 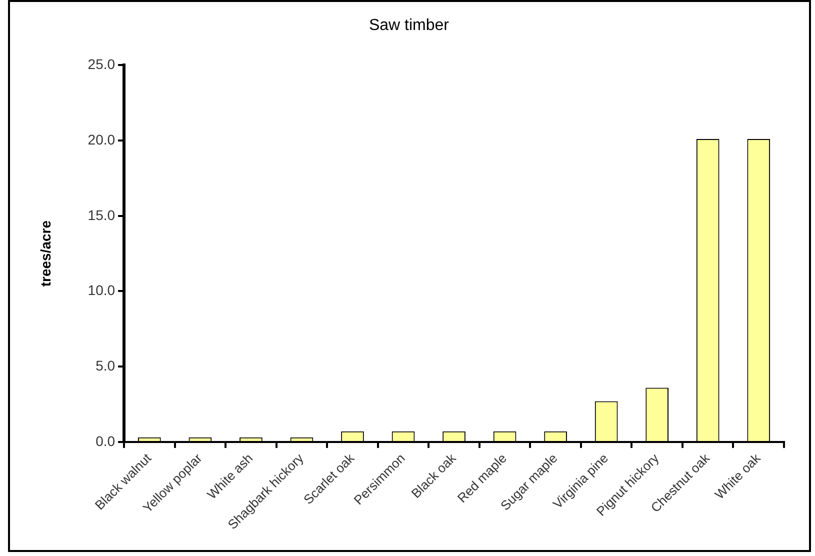 I want to click on y-tick-label: 25.0, so click(x=102, y=64).